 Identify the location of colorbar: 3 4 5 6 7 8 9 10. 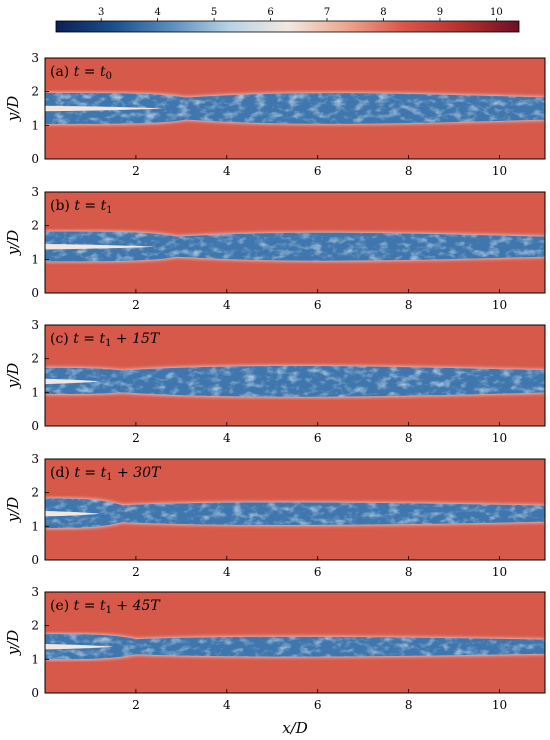
(287, 20).